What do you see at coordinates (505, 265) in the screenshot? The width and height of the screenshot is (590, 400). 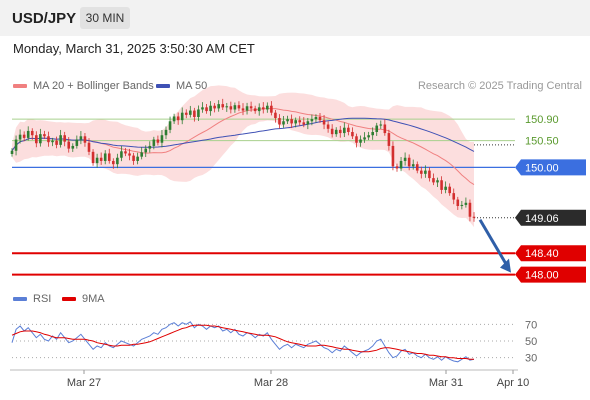 I see `projection-arrowhead` at bounding box center [505, 265].